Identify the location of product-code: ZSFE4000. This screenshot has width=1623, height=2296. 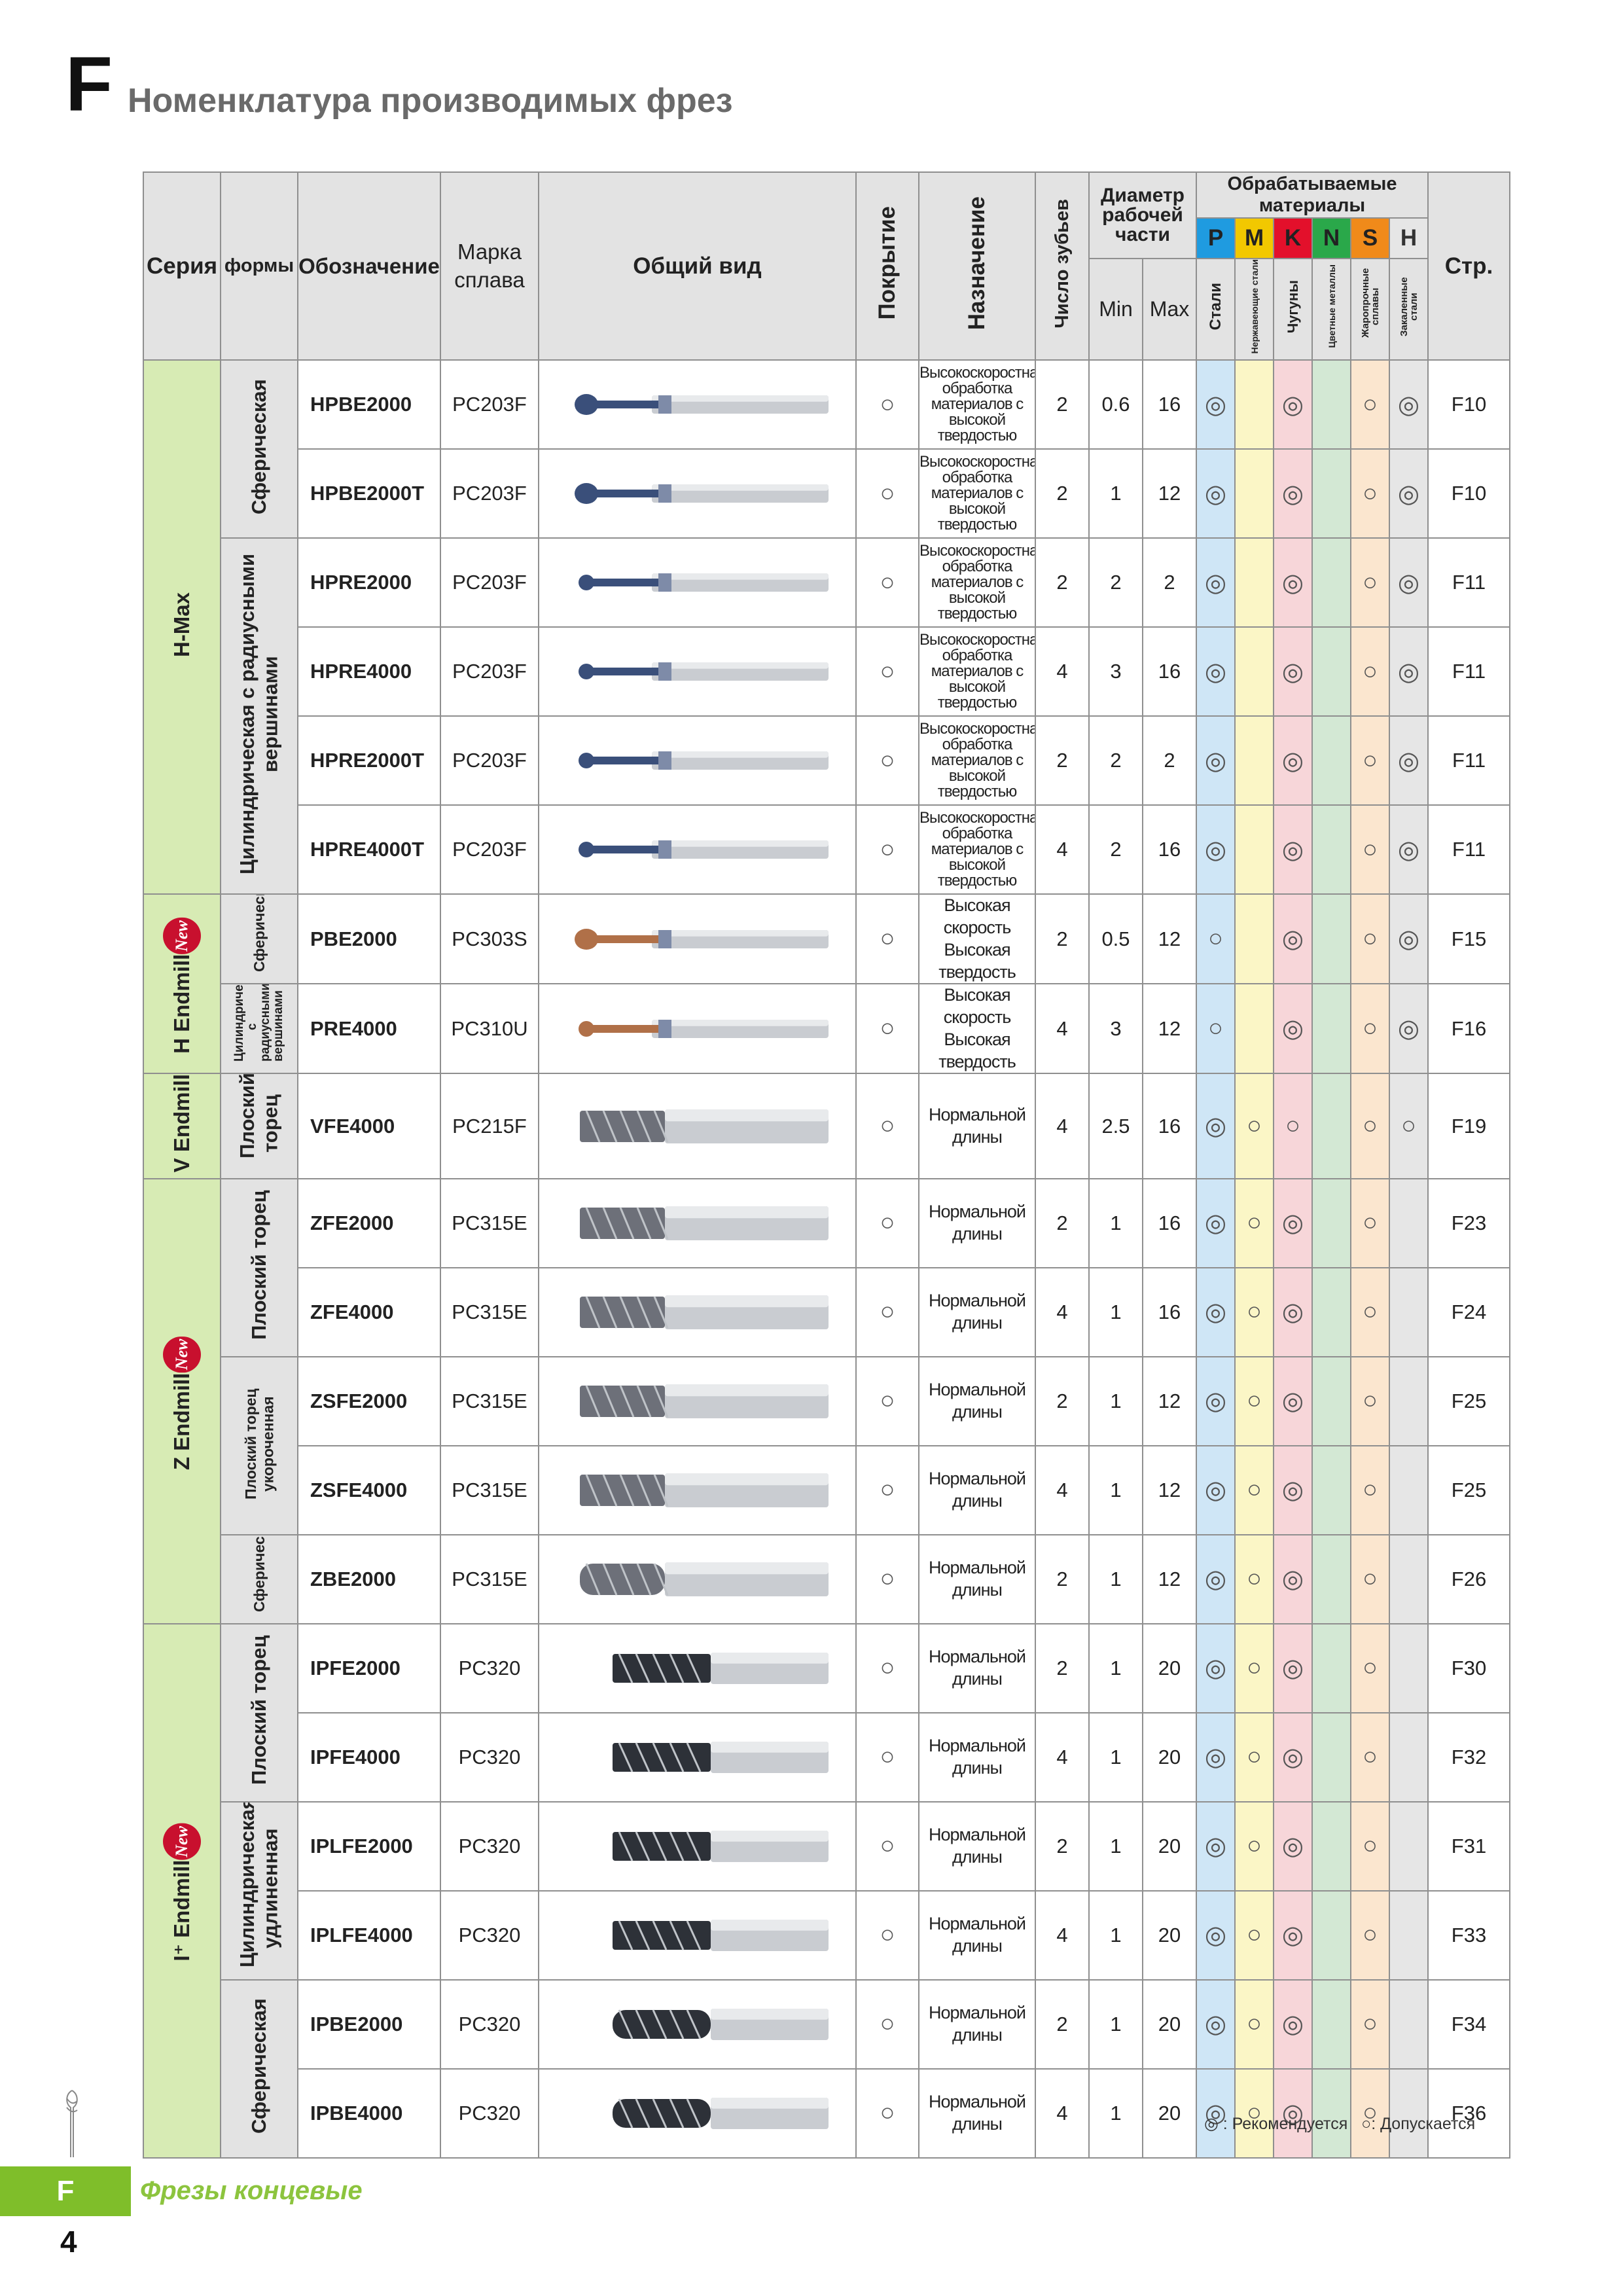
(369, 1489).